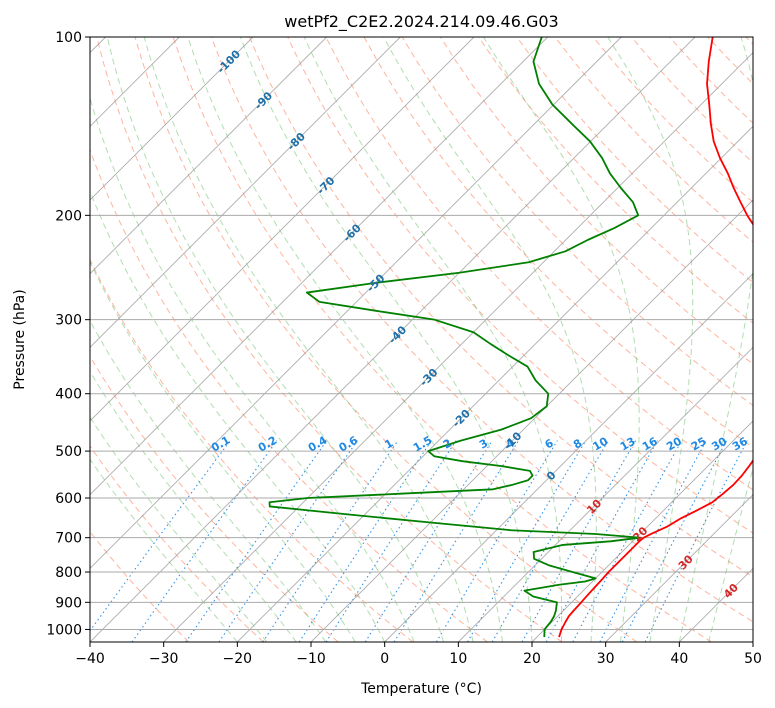 Image resolution: width=775 pixels, height=708 pixels. Describe the element at coordinates (68, 499) in the screenshot. I see `y-tick-label: 600` at that location.